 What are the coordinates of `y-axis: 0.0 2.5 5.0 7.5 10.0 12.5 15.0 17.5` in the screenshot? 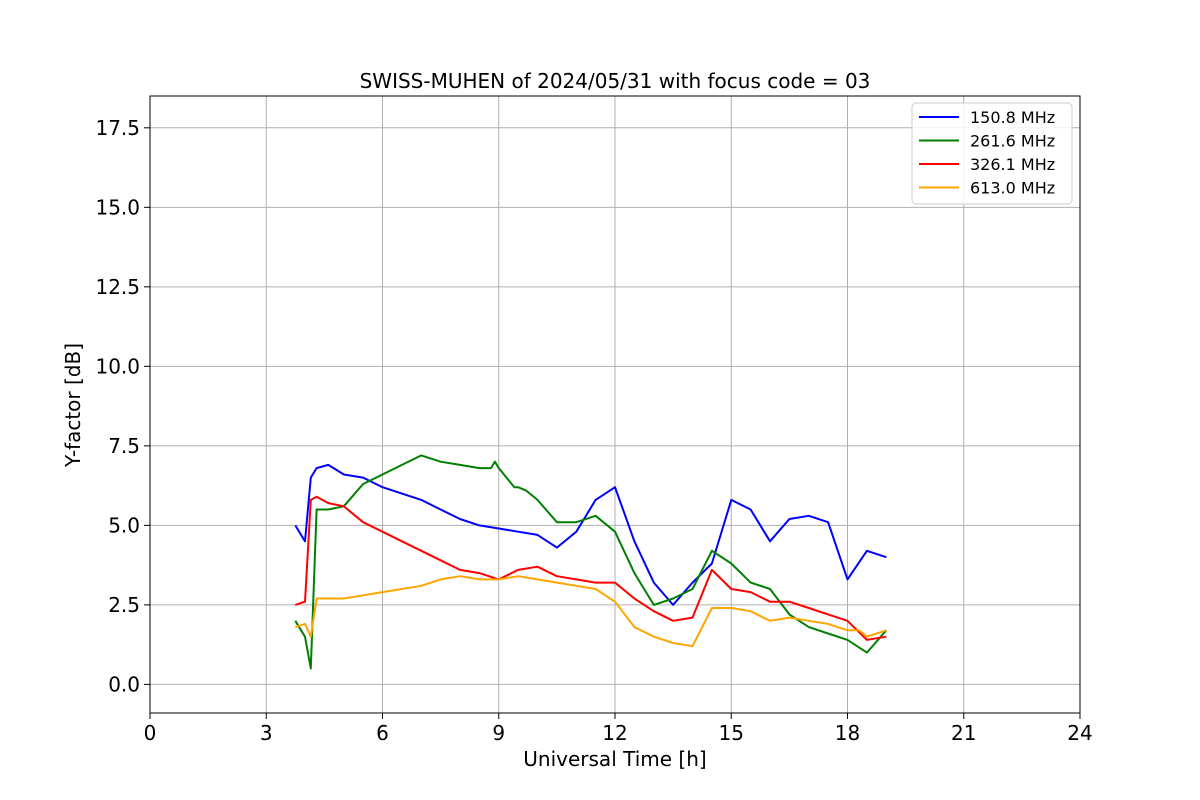 It's located at (122, 406).